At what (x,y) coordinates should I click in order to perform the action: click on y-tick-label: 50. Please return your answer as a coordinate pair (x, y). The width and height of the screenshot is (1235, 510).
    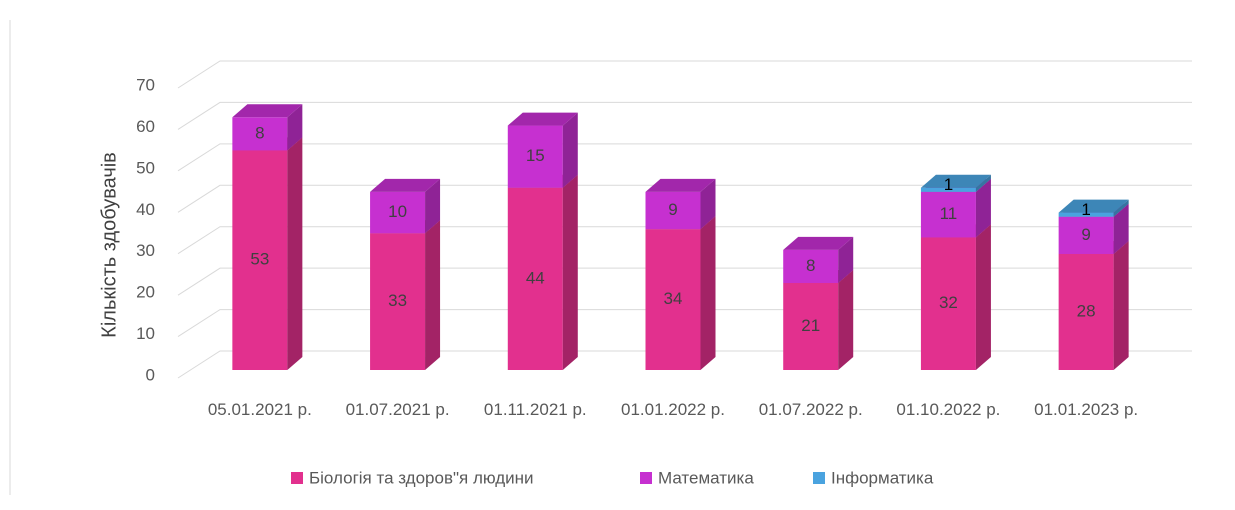
    Looking at the image, I should click on (145, 167).